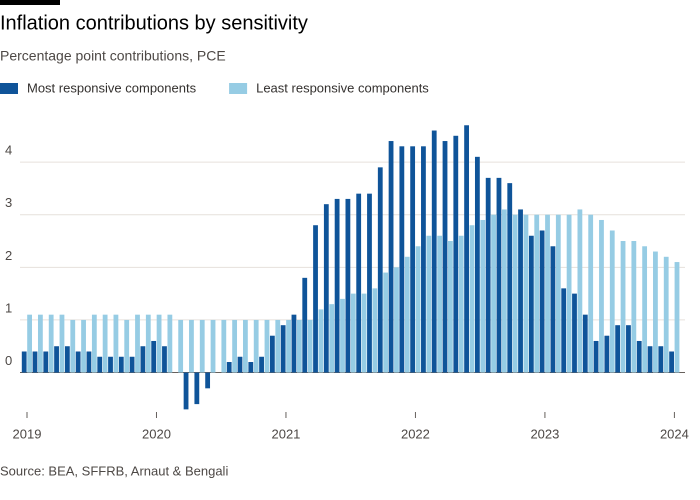  Describe the element at coordinates (8, 255) in the screenshot. I see `y-tick-label: 2` at that location.